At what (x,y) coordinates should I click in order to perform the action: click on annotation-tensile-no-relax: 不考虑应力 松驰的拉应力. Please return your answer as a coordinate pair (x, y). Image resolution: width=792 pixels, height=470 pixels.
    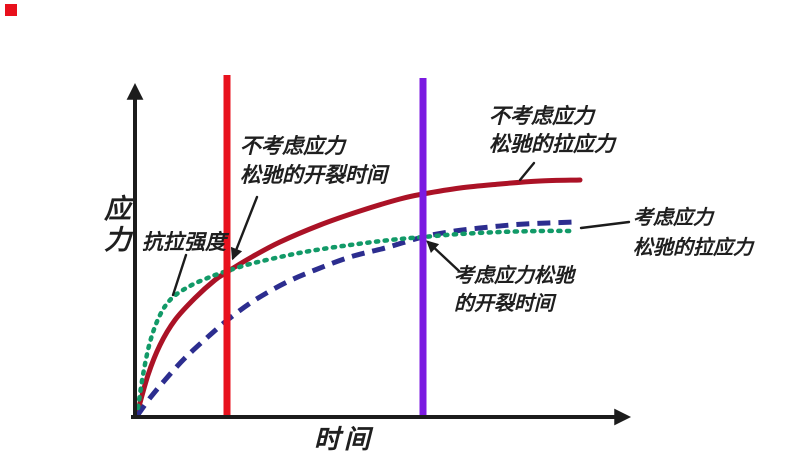
    Looking at the image, I should click on (552, 130).